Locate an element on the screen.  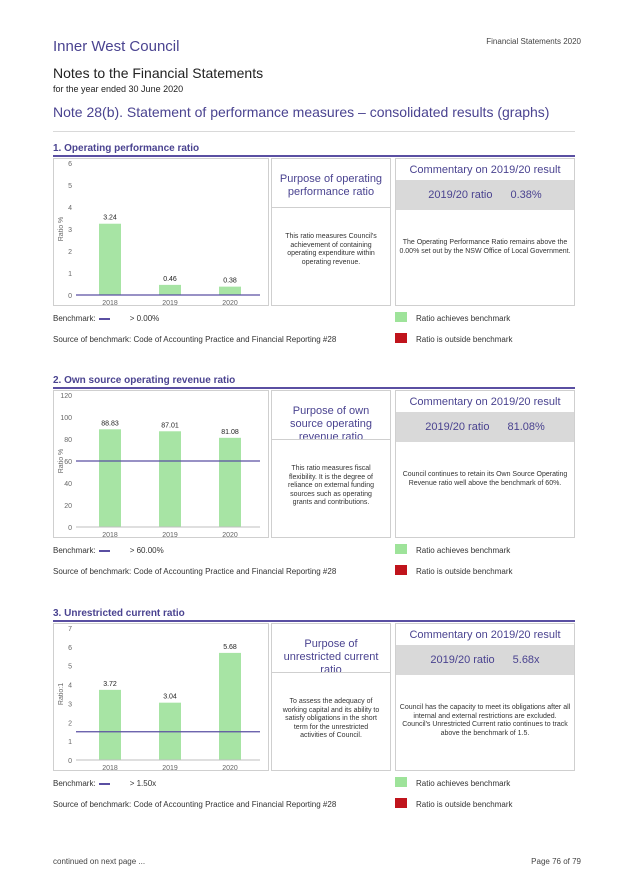
purpose-title: Purpose of unrestricted current ratio is located at coordinates (331, 657).